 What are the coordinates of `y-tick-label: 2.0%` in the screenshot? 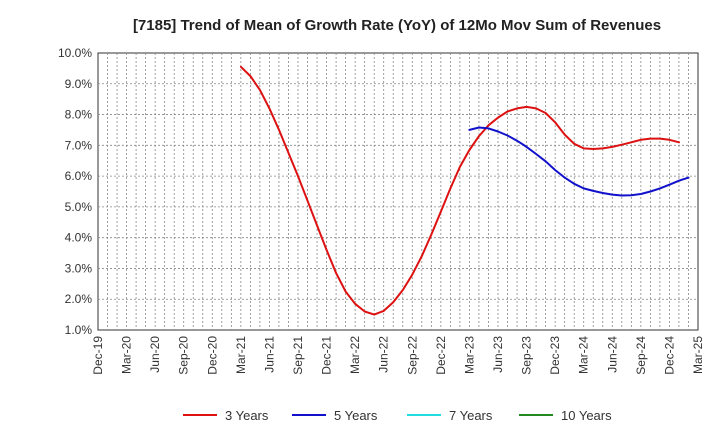 It's located at (79, 299).